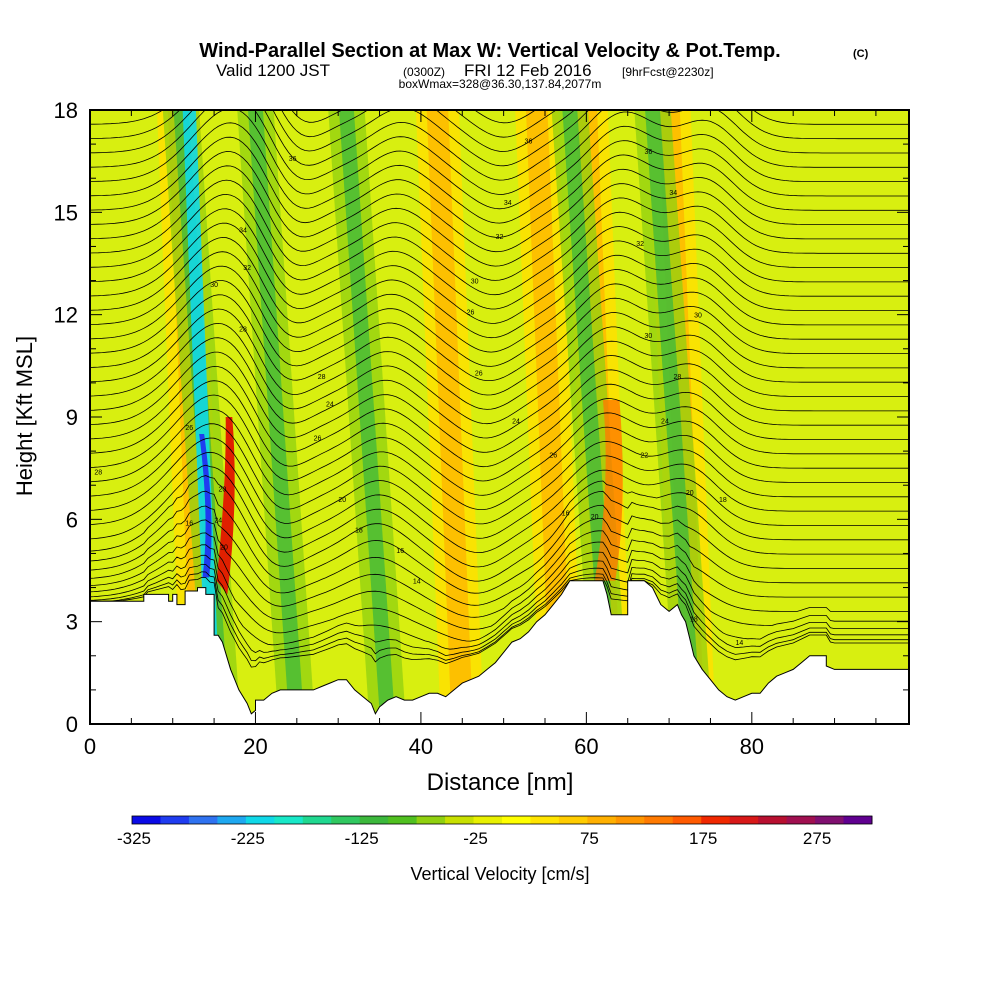 The width and height of the screenshot is (1000, 1000). What do you see at coordinates (703, 838) in the screenshot?
I see `colorbar-tick-label: 175` at bounding box center [703, 838].